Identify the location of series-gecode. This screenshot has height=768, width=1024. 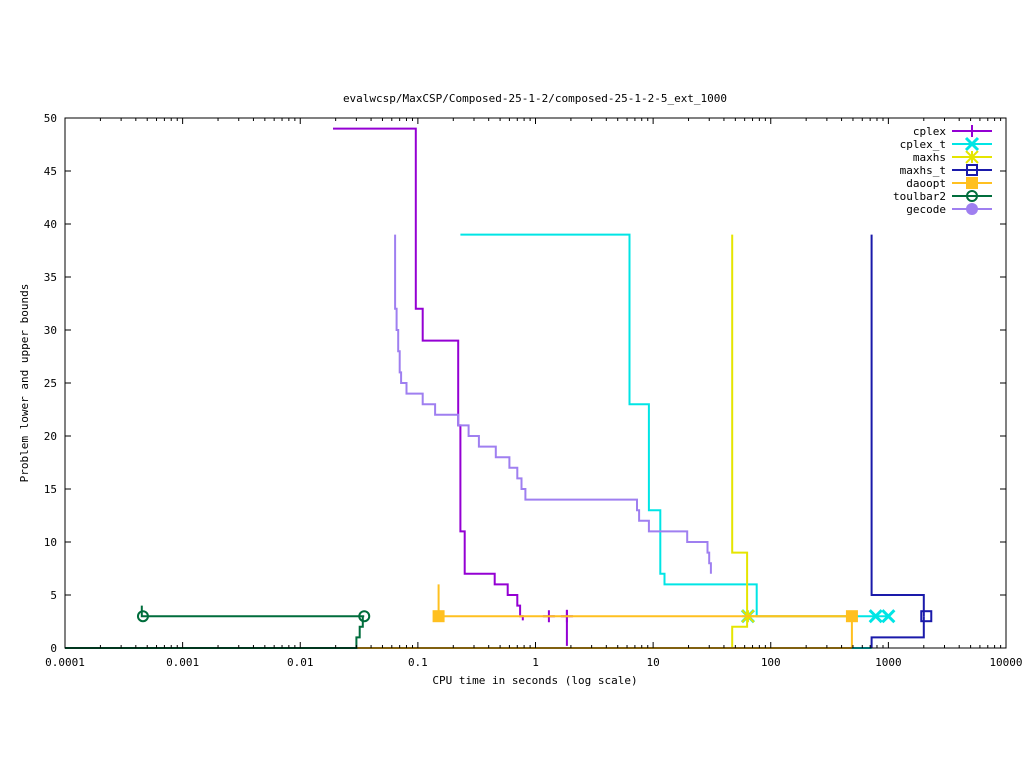
(553, 404).